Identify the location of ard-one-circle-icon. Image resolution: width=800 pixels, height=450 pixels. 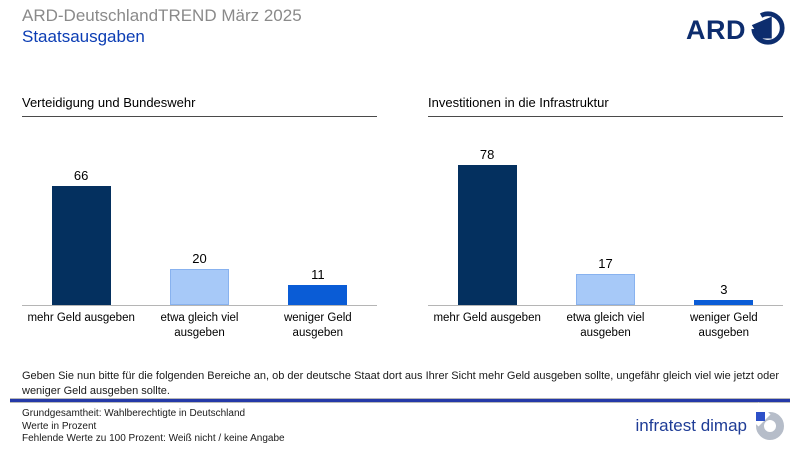
(767, 30).